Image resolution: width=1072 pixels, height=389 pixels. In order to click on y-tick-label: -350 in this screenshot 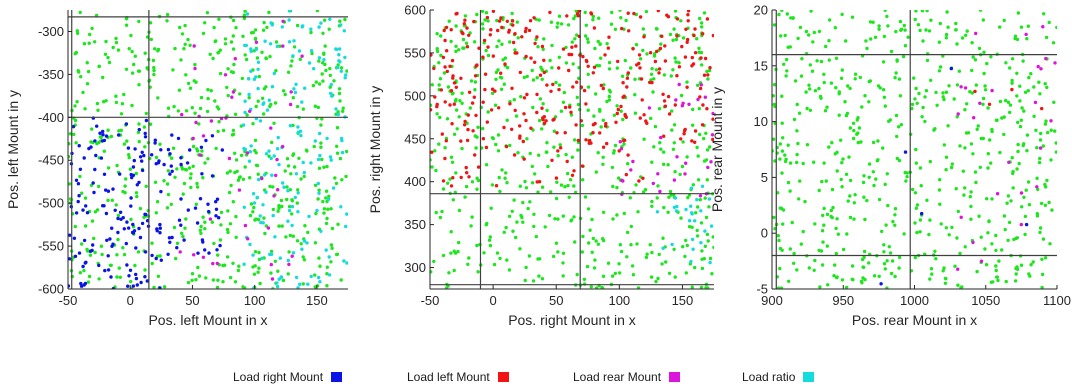, I will do `click(51, 74)`.